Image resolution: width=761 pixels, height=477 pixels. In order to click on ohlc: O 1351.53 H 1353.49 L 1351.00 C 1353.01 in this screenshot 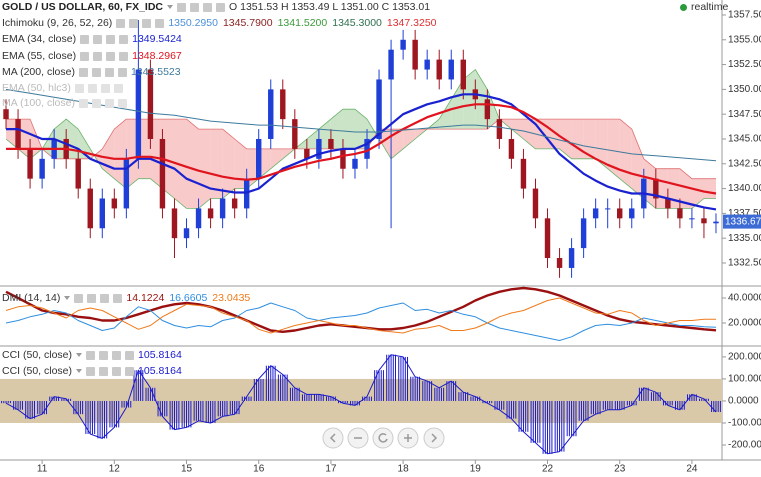, I will do `click(330, 7)`.